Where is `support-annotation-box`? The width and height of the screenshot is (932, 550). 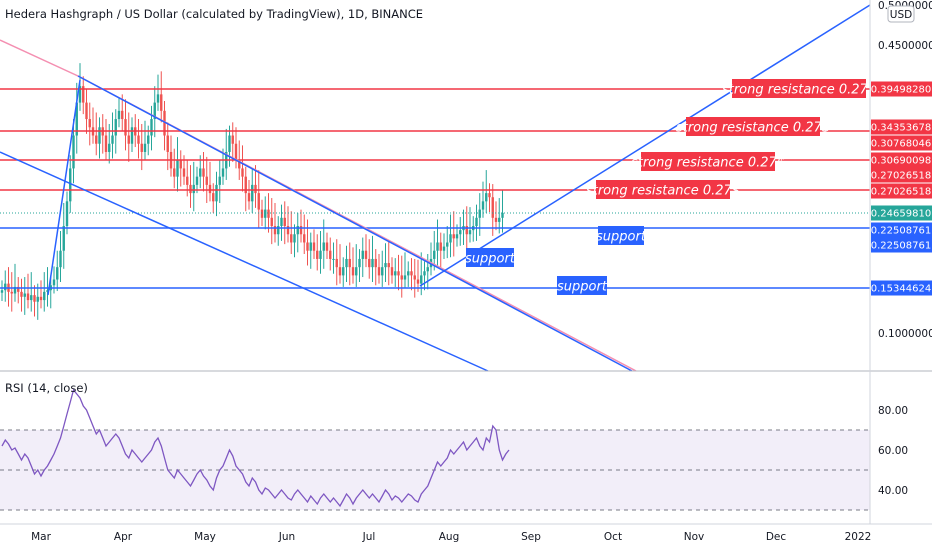
support-annotation-box is located at coordinates (582, 285).